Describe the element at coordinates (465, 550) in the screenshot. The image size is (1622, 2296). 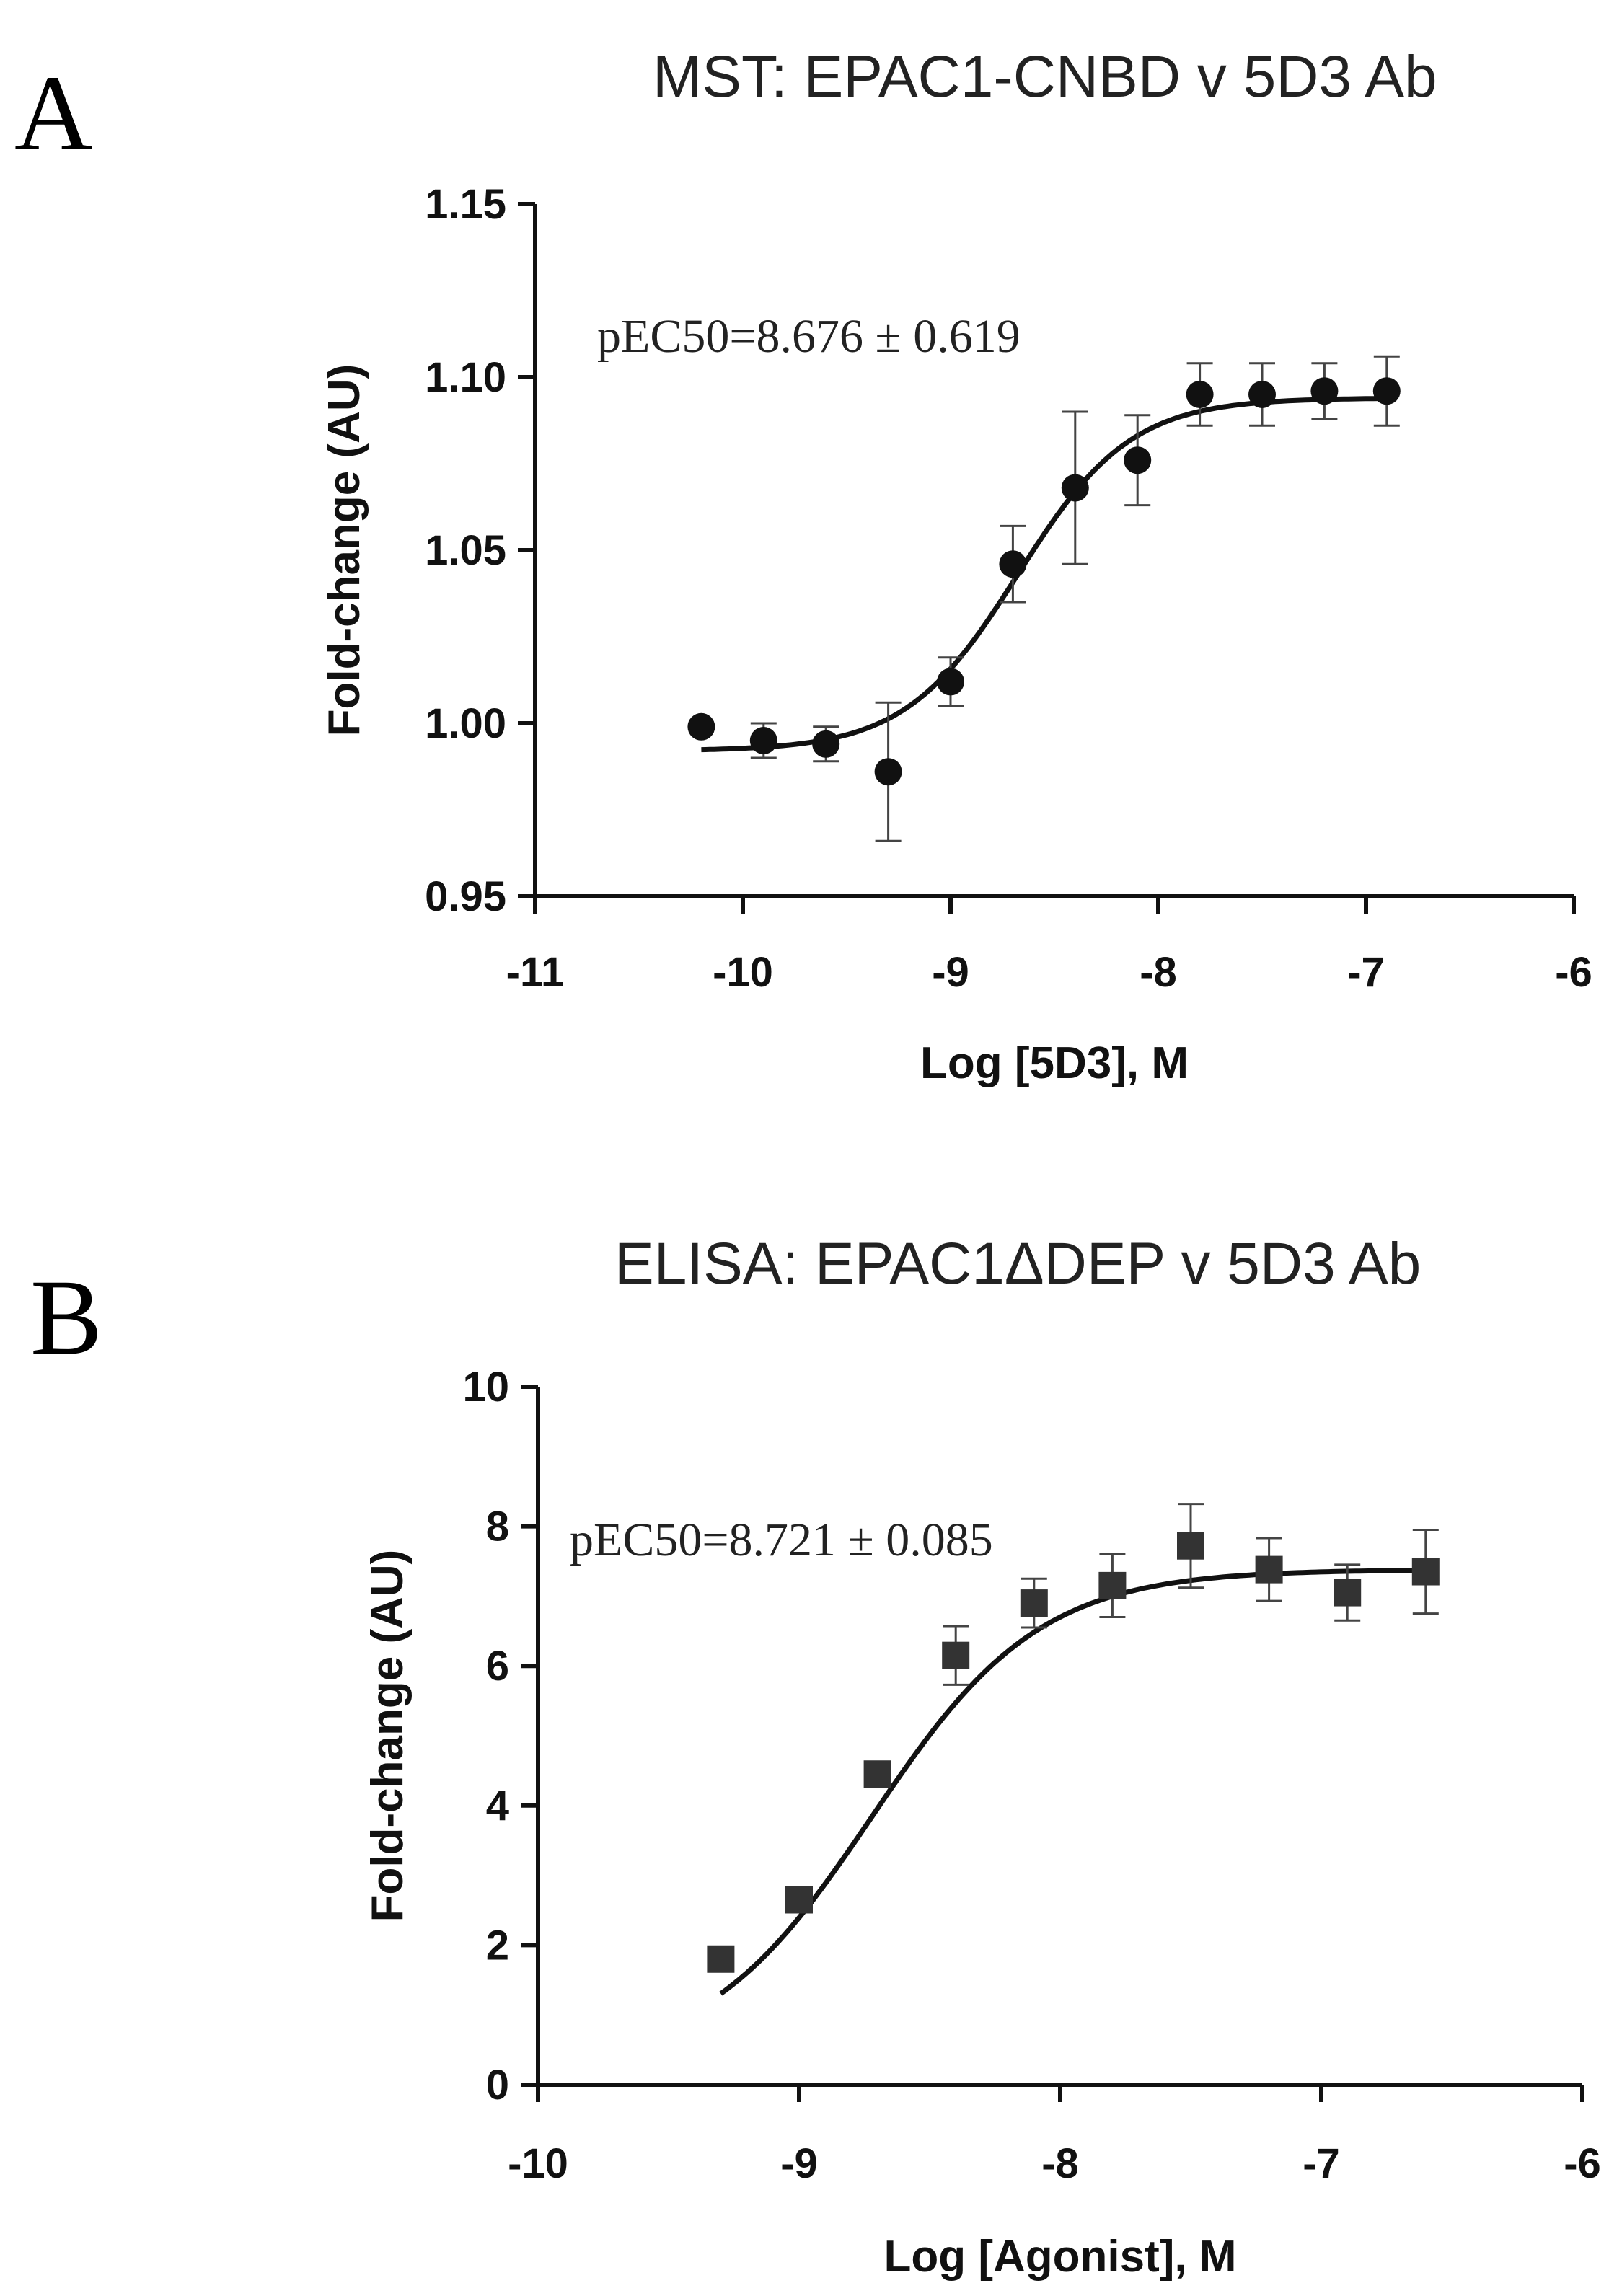
I see `y-tick-label: 1.05` at that location.